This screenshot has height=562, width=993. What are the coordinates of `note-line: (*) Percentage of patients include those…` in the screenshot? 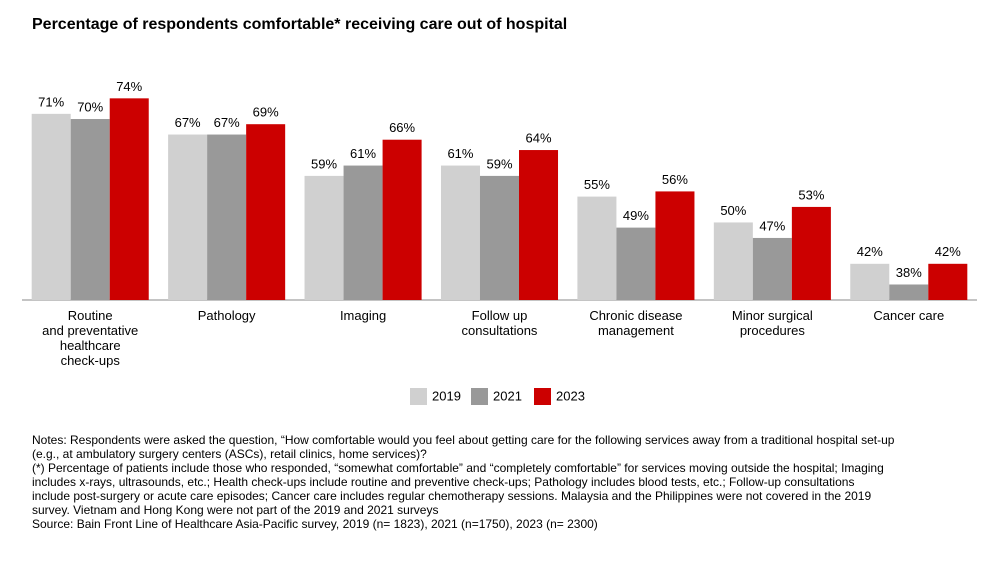 It's located at (458, 468).